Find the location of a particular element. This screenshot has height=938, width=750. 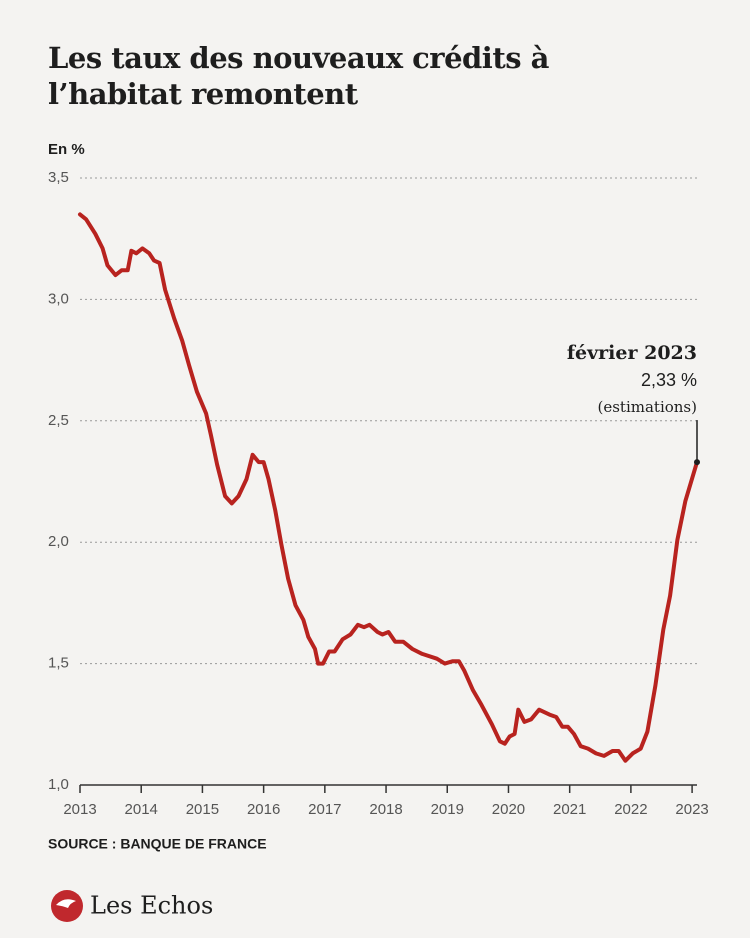

brand: Les Echos is located at coordinates (151, 906).